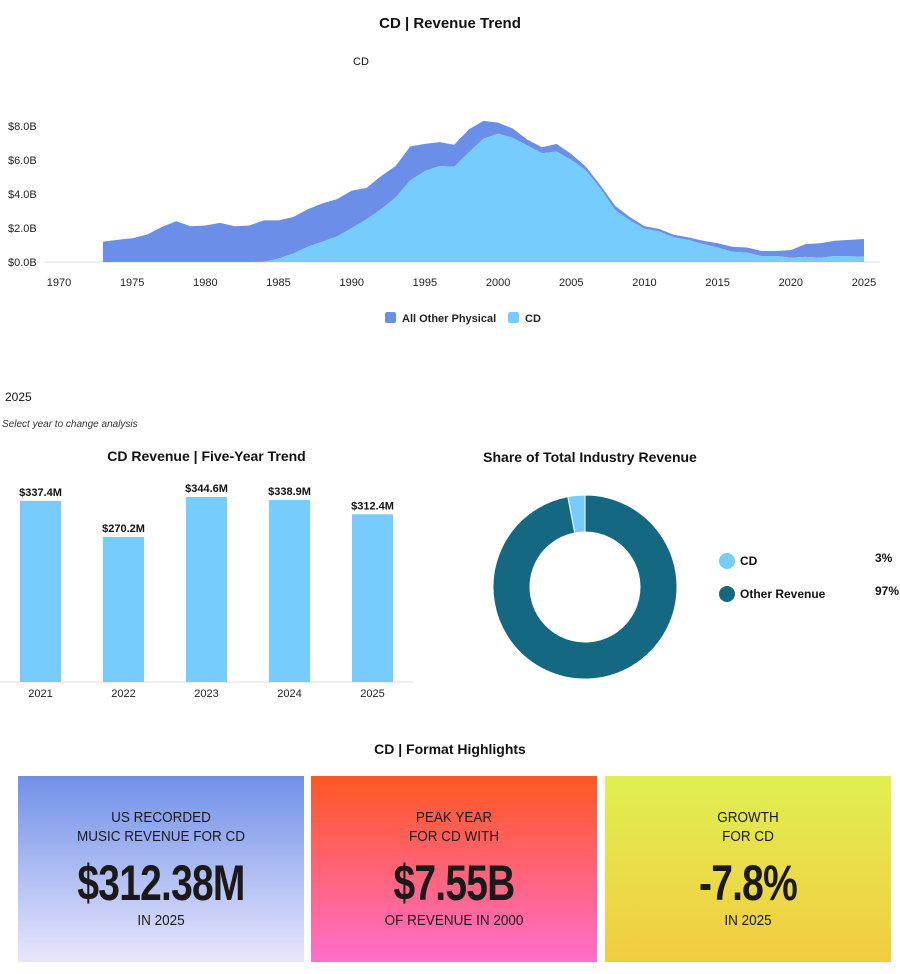 This screenshot has height=974, width=900. I want to click on all-other-physical-area, so click(483, 191).